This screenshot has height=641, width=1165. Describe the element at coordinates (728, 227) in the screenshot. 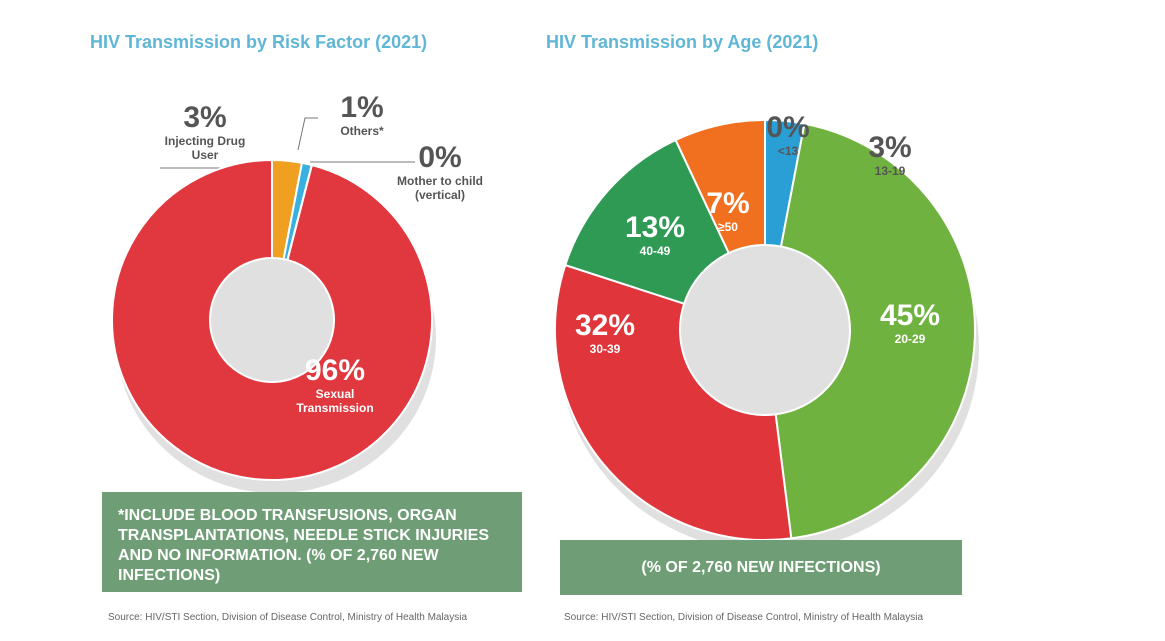

I see `category-label: ≥50` at that location.